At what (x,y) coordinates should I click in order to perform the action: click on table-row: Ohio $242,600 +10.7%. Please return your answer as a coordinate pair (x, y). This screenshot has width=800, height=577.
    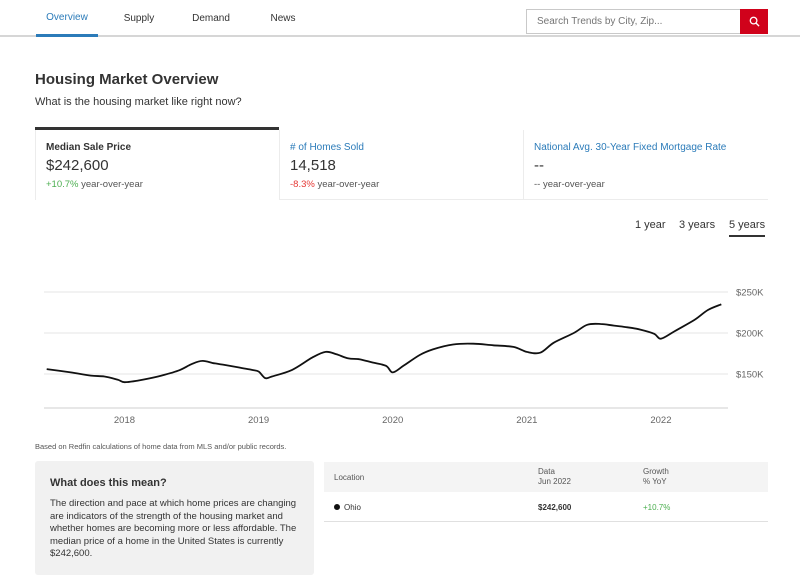
    Looking at the image, I should click on (546, 507).